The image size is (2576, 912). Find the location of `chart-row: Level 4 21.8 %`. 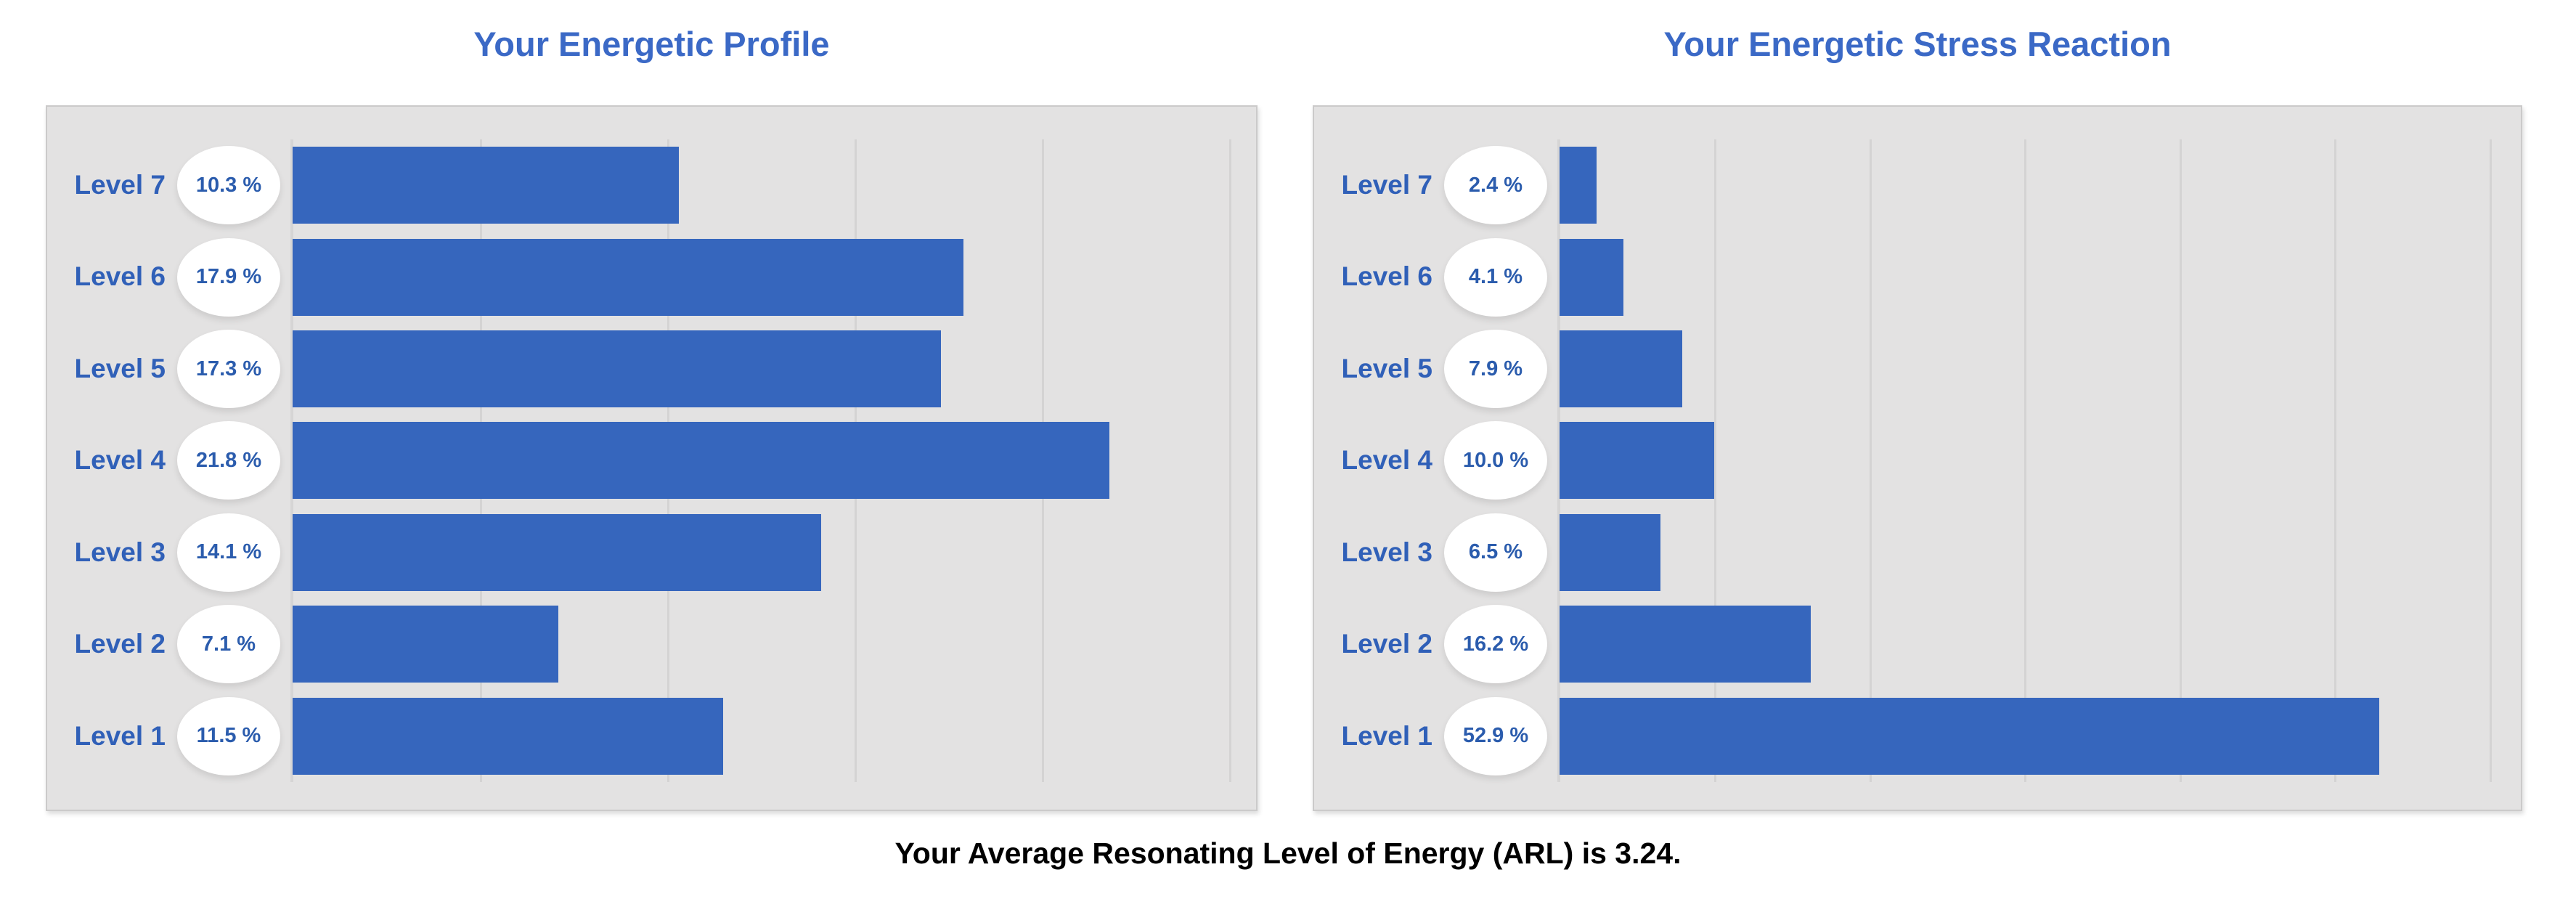

chart-row: Level 4 21.8 % is located at coordinates (651, 461).